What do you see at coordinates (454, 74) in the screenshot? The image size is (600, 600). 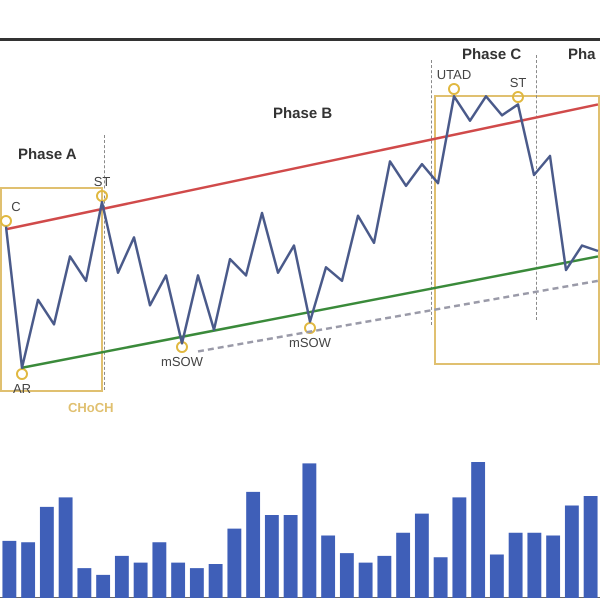 I see `text: UTAD` at bounding box center [454, 74].